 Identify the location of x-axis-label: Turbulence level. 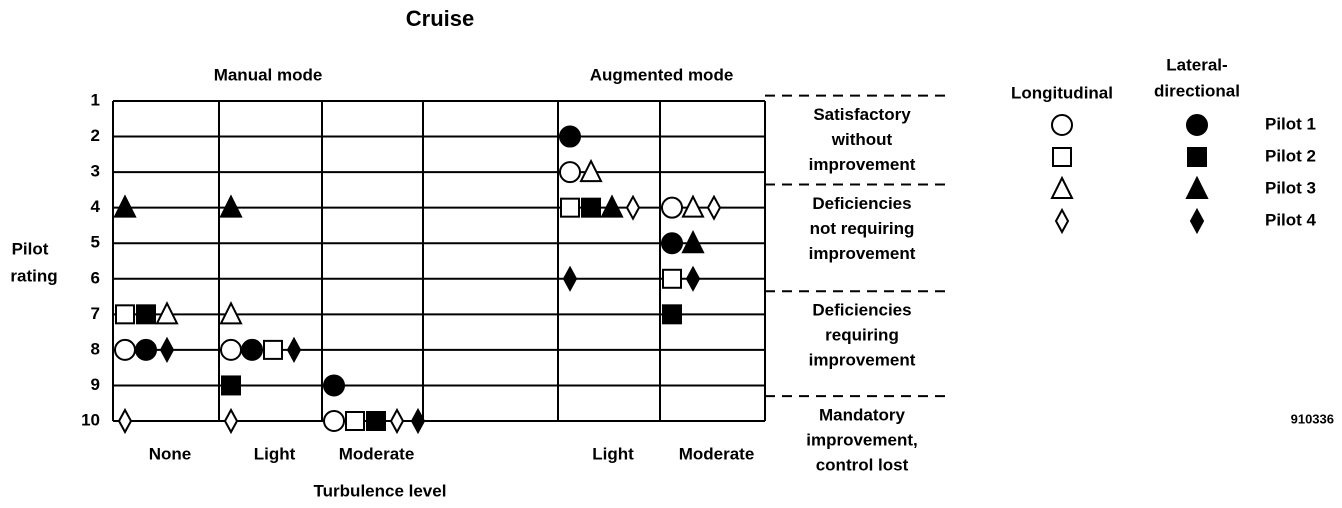
(380, 490).